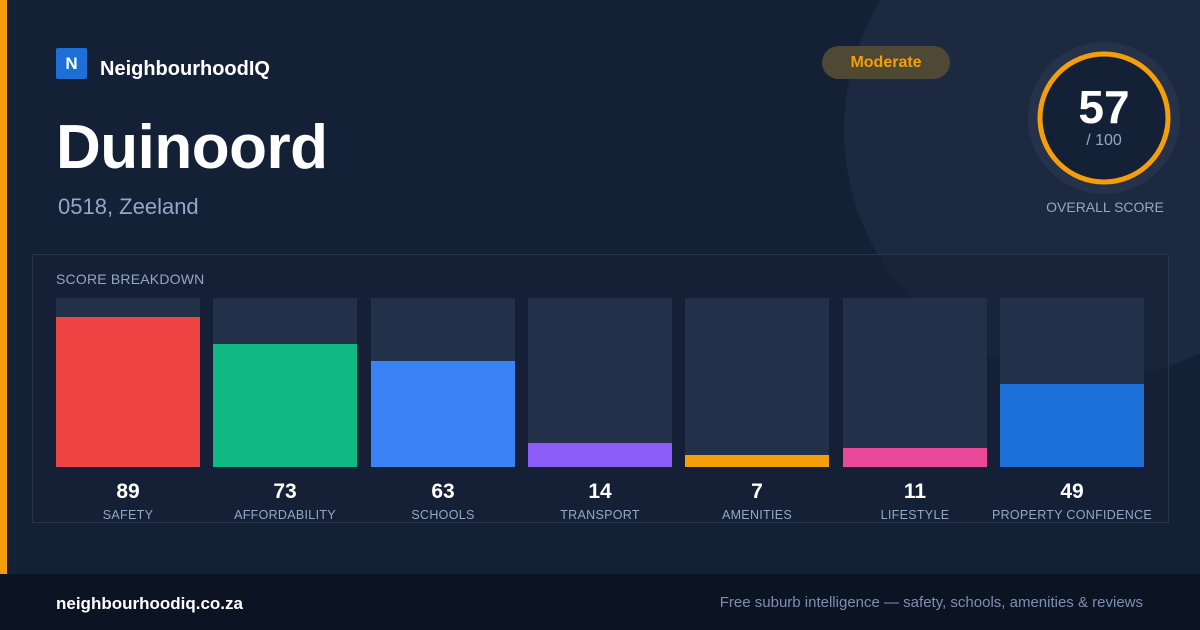 This screenshot has width=1200, height=630. Describe the element at coordinates (285, 515) in the screenshot. I see `bar-category-label: AFFORDABILITY` at that location.